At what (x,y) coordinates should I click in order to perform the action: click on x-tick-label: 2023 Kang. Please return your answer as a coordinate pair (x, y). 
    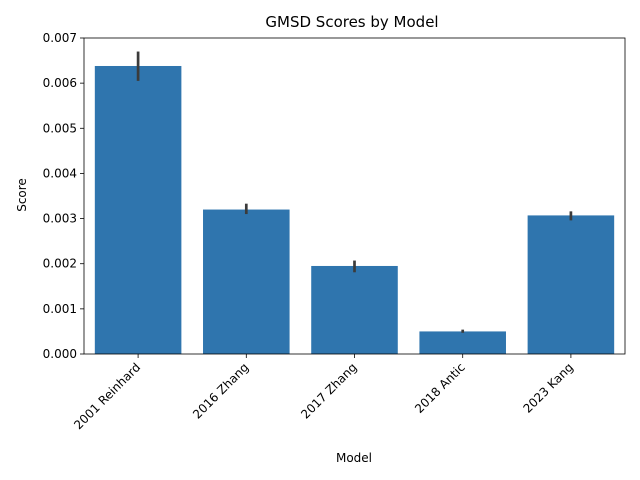
    Looking at the image, I should click on (548, 388).